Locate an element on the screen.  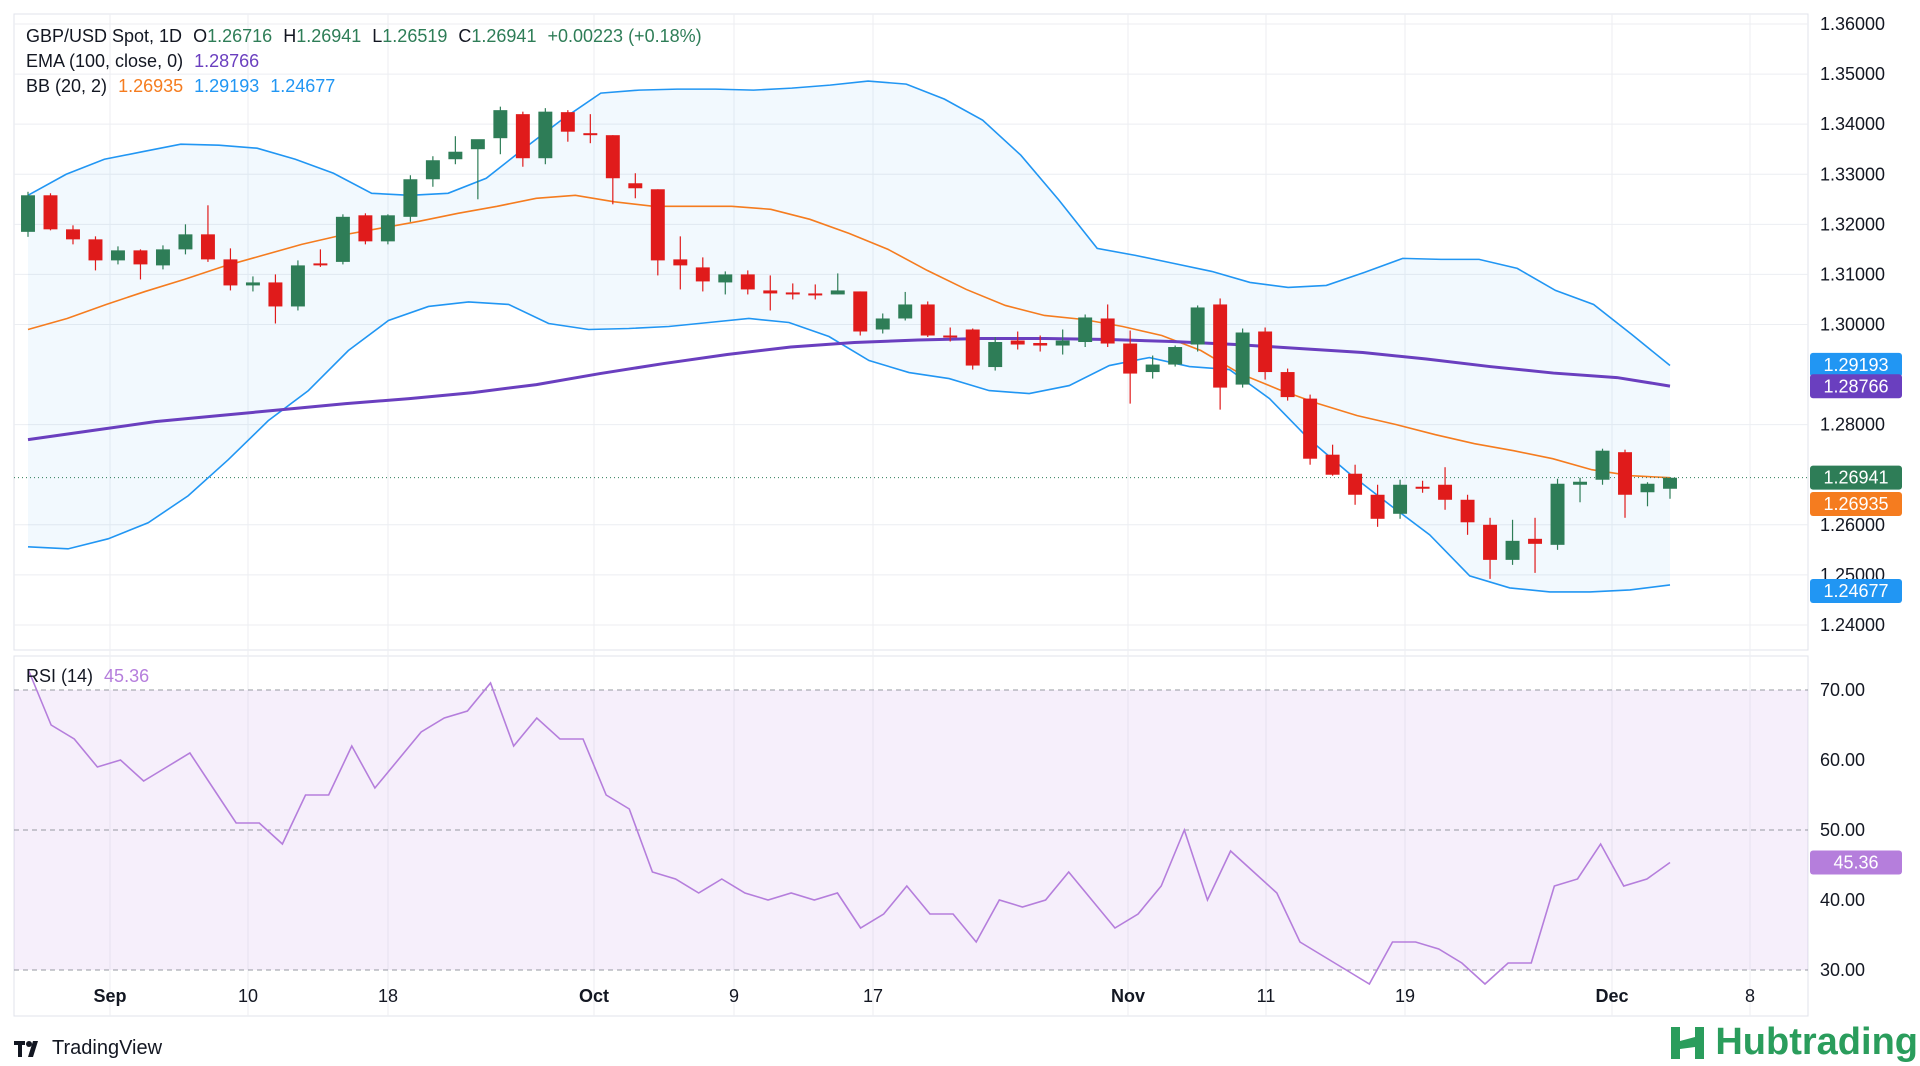
hubtrading-icon is located at coordinates (1688, 1042).